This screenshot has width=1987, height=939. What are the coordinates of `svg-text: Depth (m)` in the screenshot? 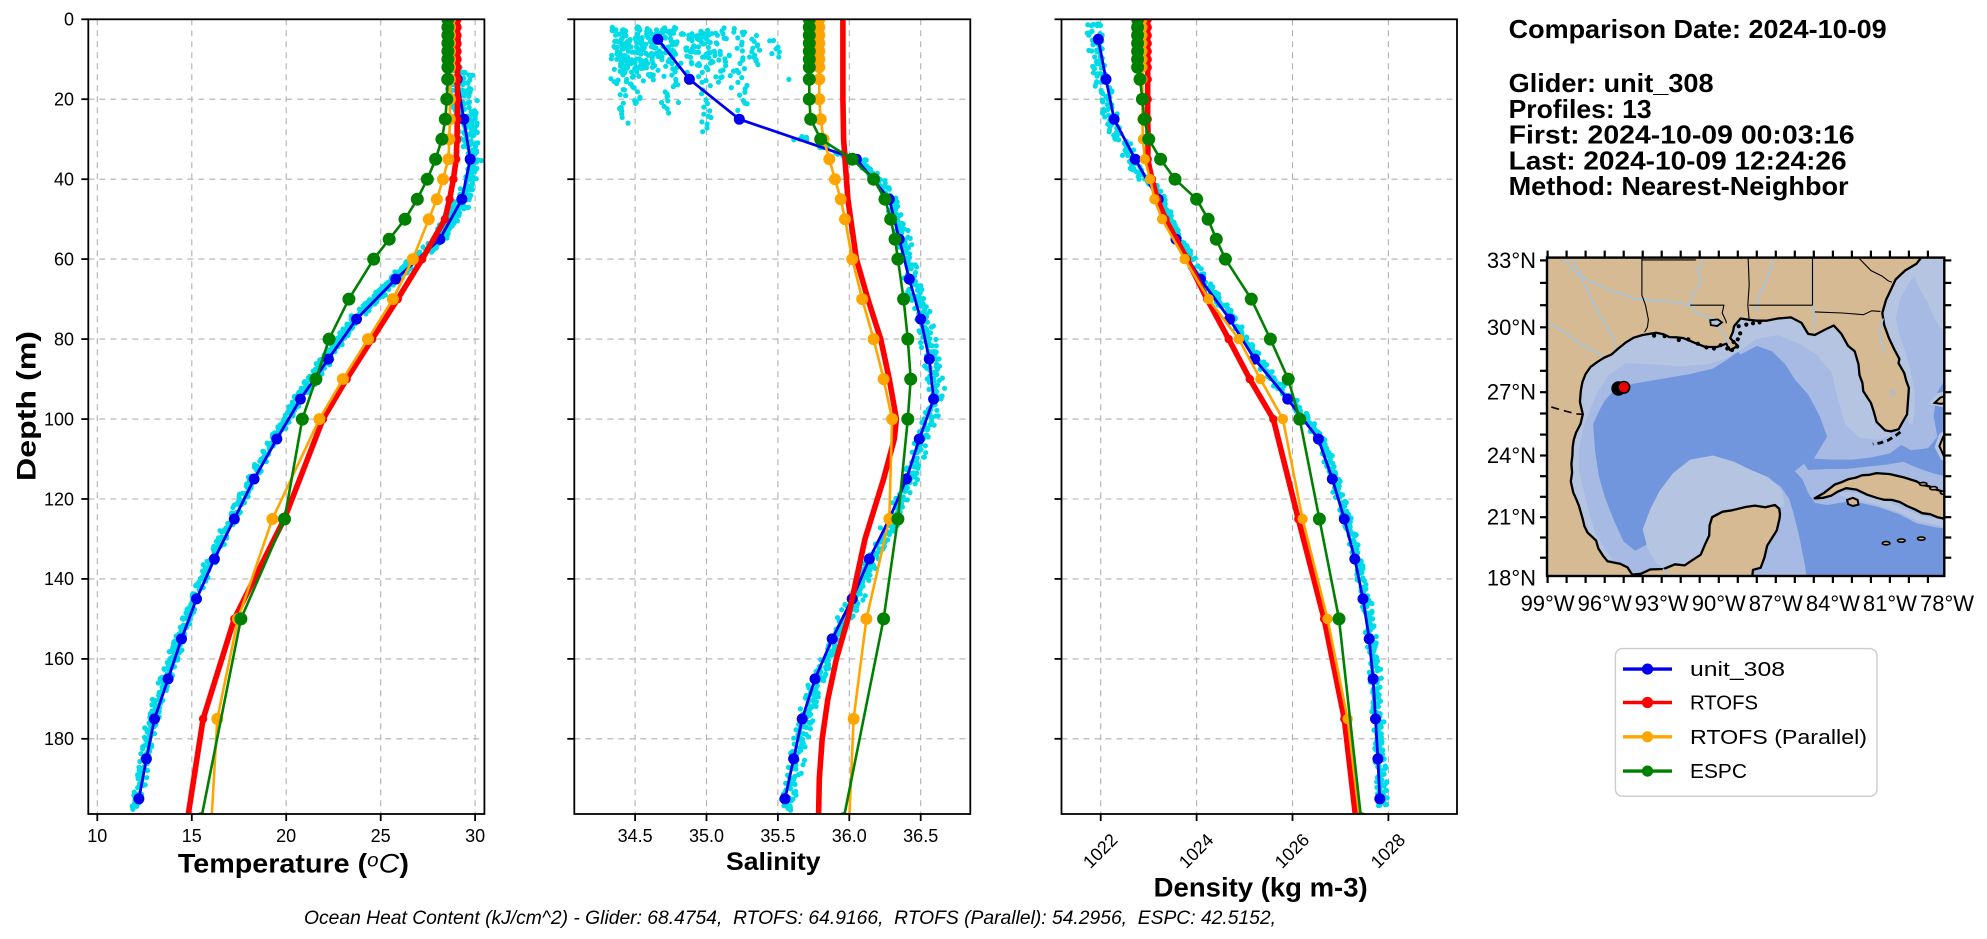 It's located at (27, 406).